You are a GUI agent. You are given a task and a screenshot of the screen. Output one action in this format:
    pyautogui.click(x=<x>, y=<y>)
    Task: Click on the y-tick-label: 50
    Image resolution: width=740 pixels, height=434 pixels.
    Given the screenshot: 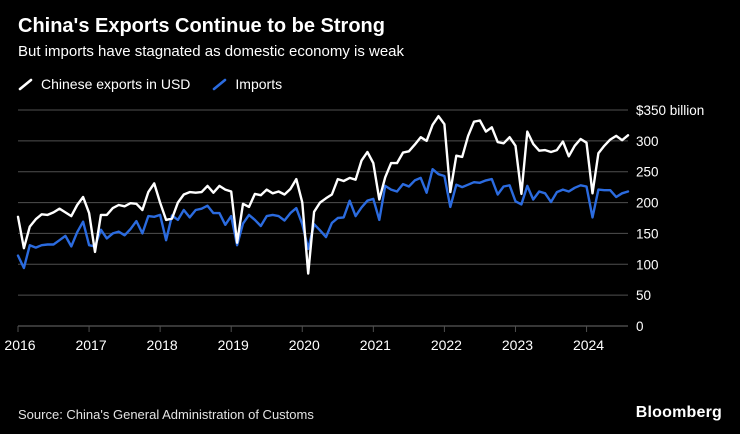 What is the action you would take?
    pyautogui.click(x=643, y=295)
    